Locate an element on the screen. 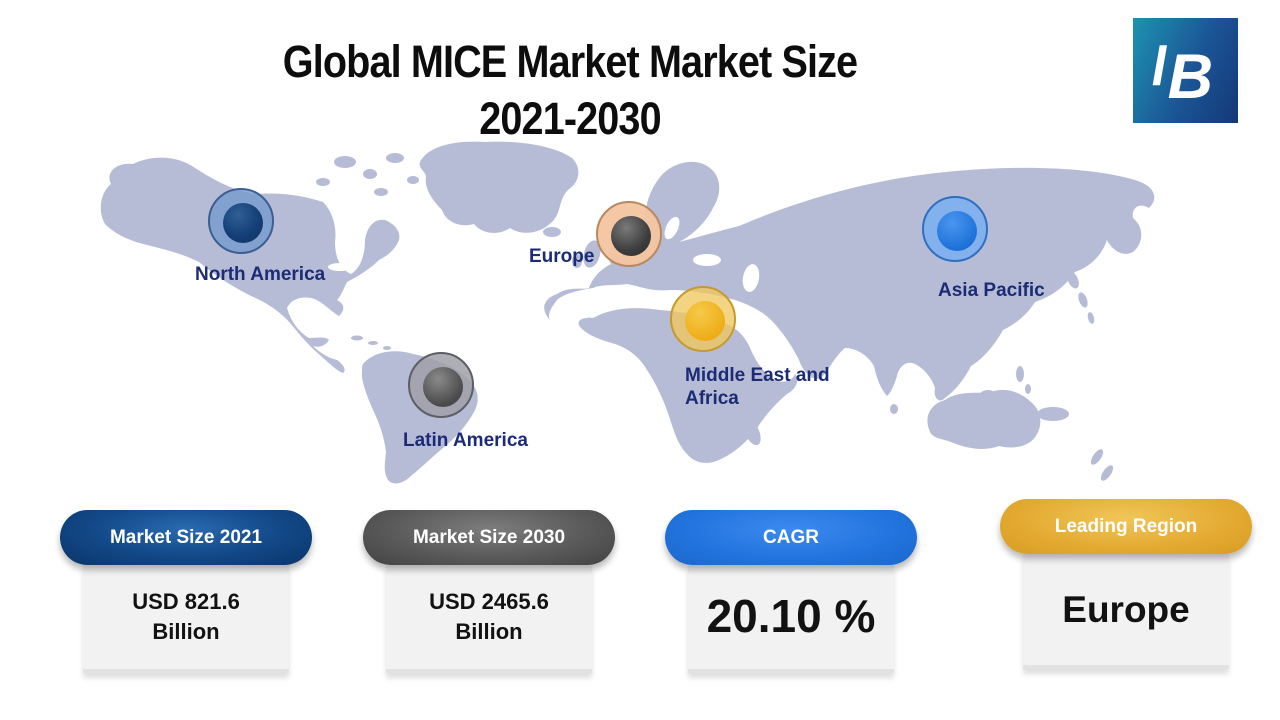  stat-card-leading-region: Leading Region Europe is located at coordinates (1126, 584).